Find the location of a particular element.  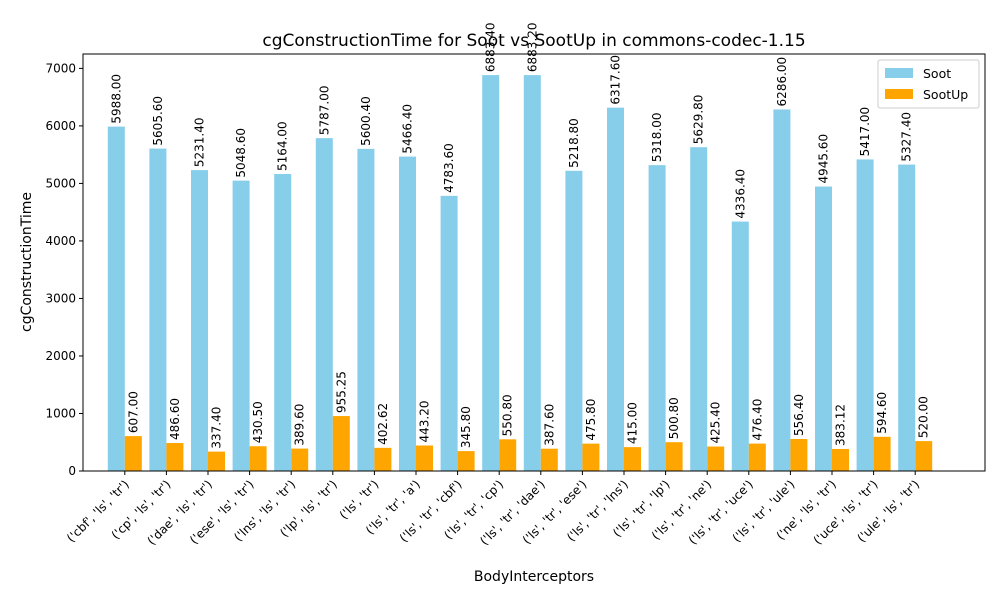

data-label-soot: 5629.80 is located at coordinates (699, 120).